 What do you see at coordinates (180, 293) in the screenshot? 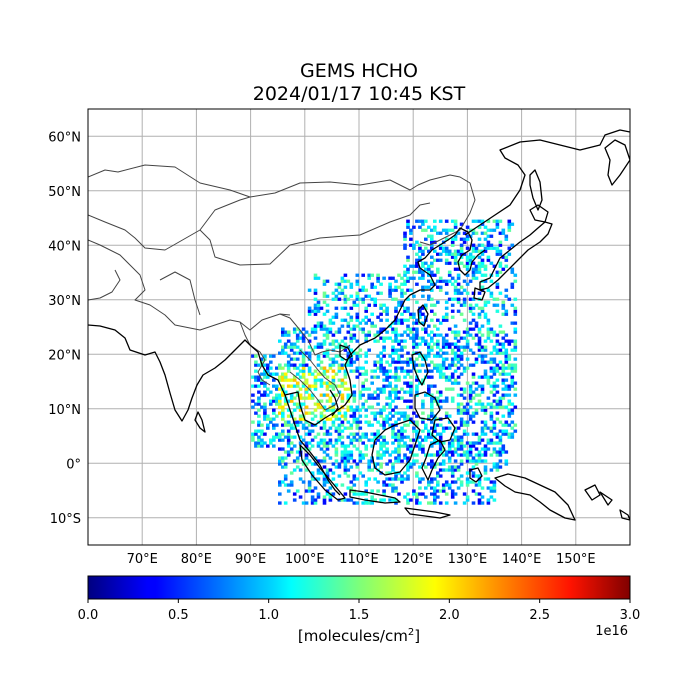
I see `border-pakistan-india` at bounding box center [180, 293].